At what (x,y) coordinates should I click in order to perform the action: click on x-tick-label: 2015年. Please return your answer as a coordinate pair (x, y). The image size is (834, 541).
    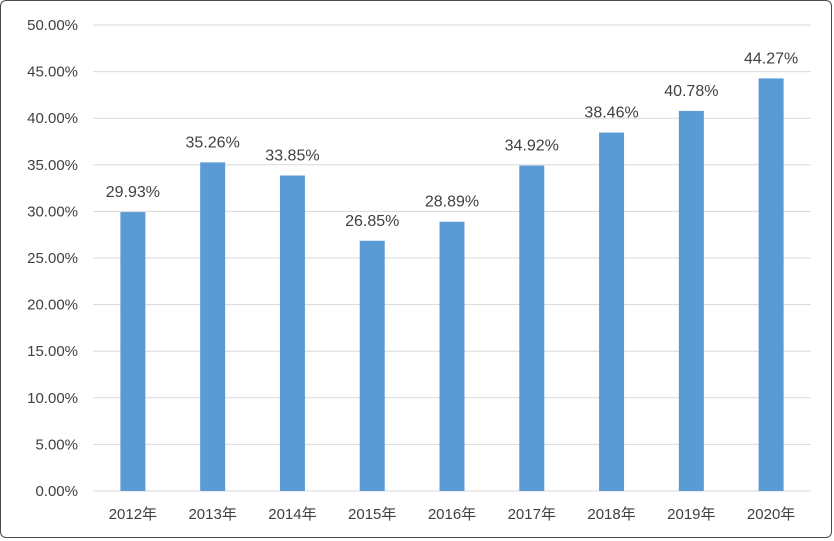
    Looking at the image, I should click on (372, 514).